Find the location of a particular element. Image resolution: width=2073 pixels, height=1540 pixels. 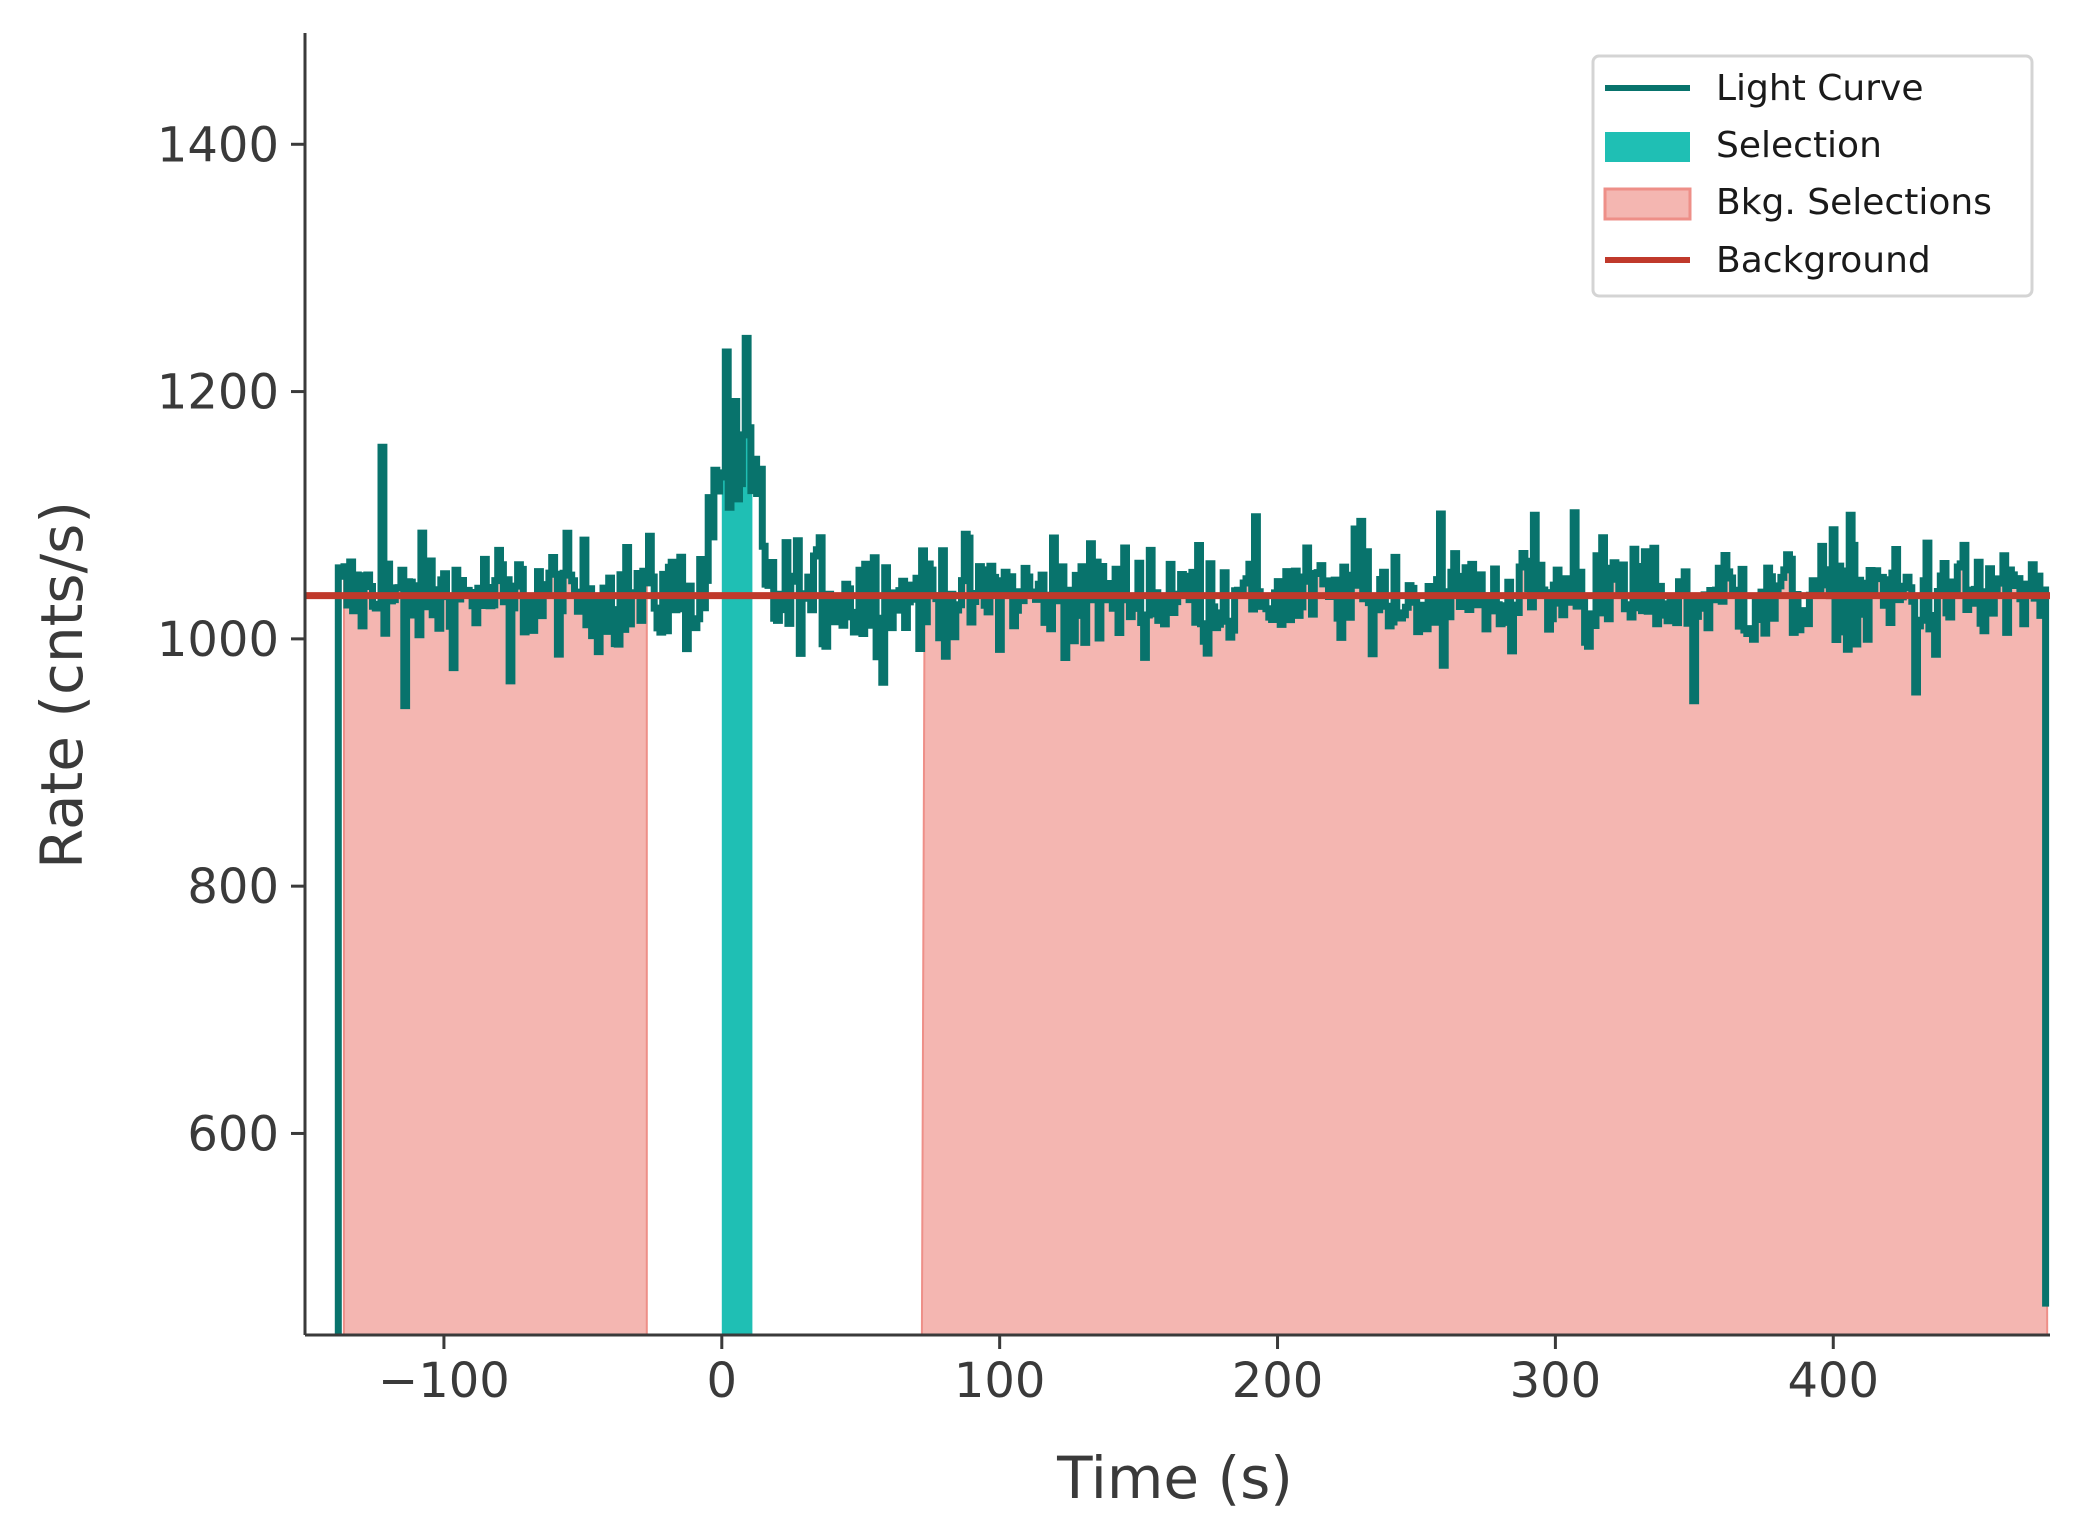

x-tick-label: 0 is located at coordinates (722, 1381).